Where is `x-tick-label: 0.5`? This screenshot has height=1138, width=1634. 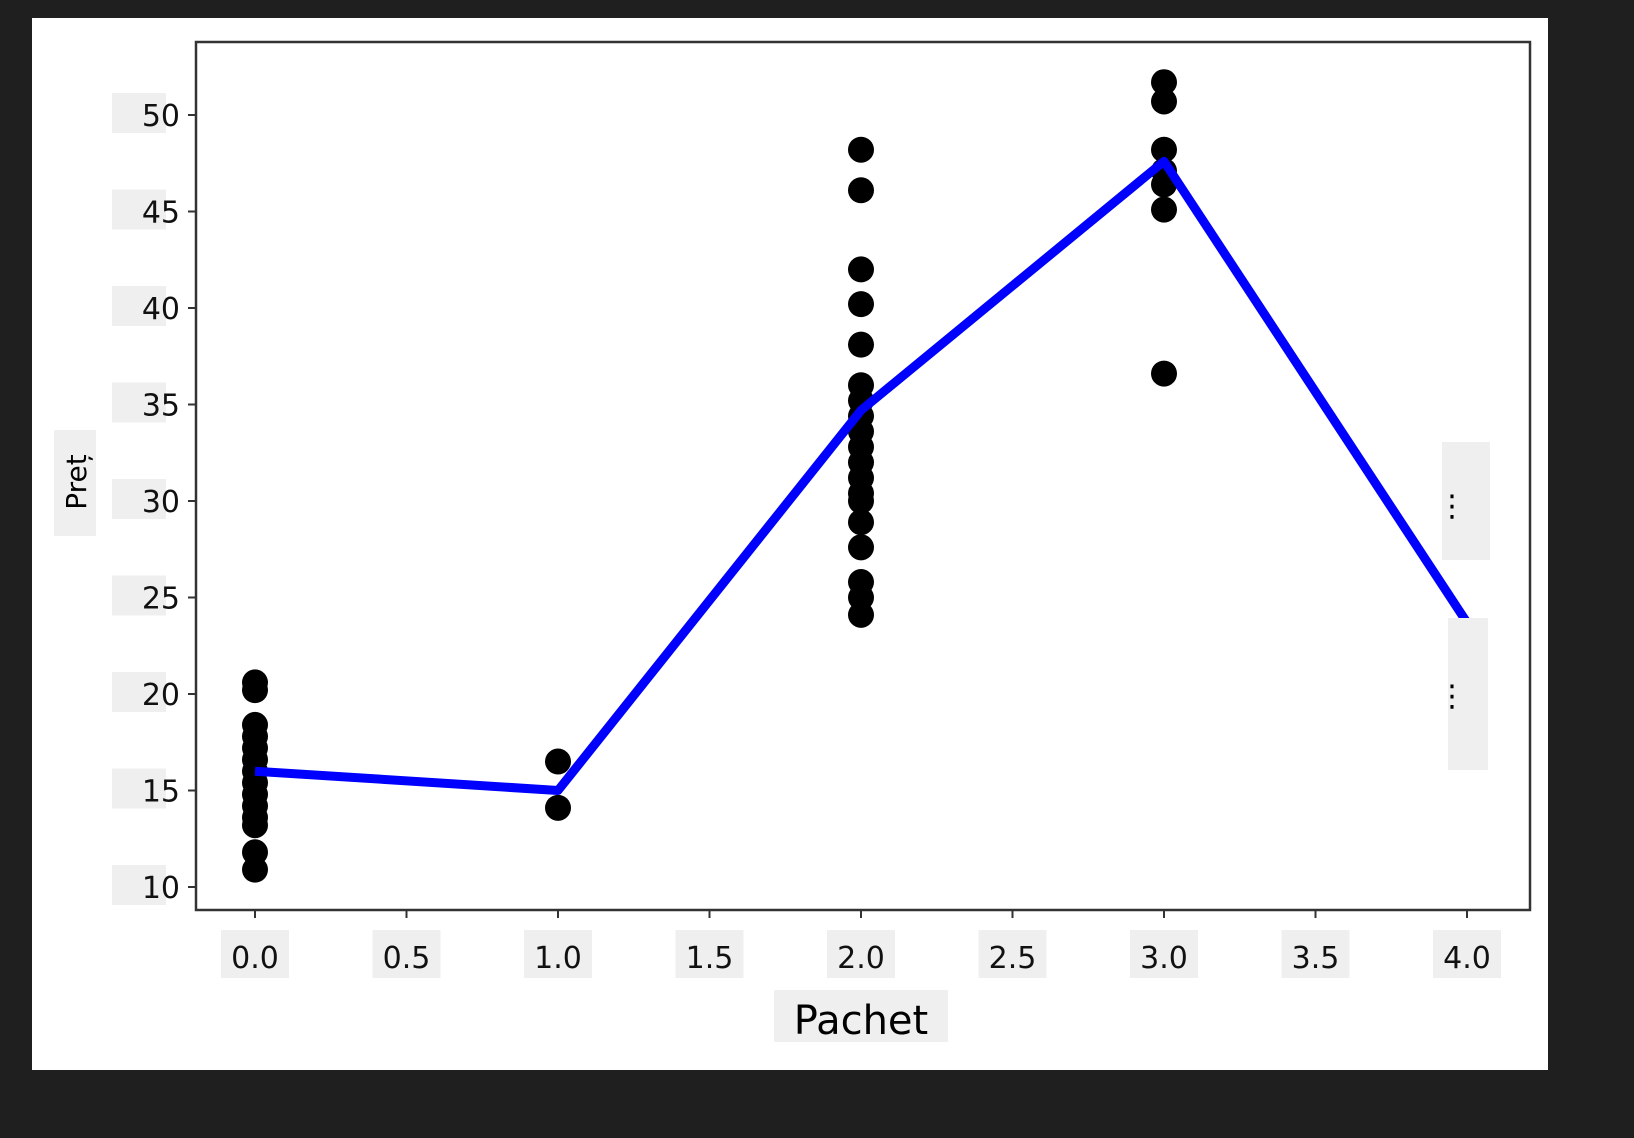 x-tick-label: 0.5 is located at coordinates (407, 958).